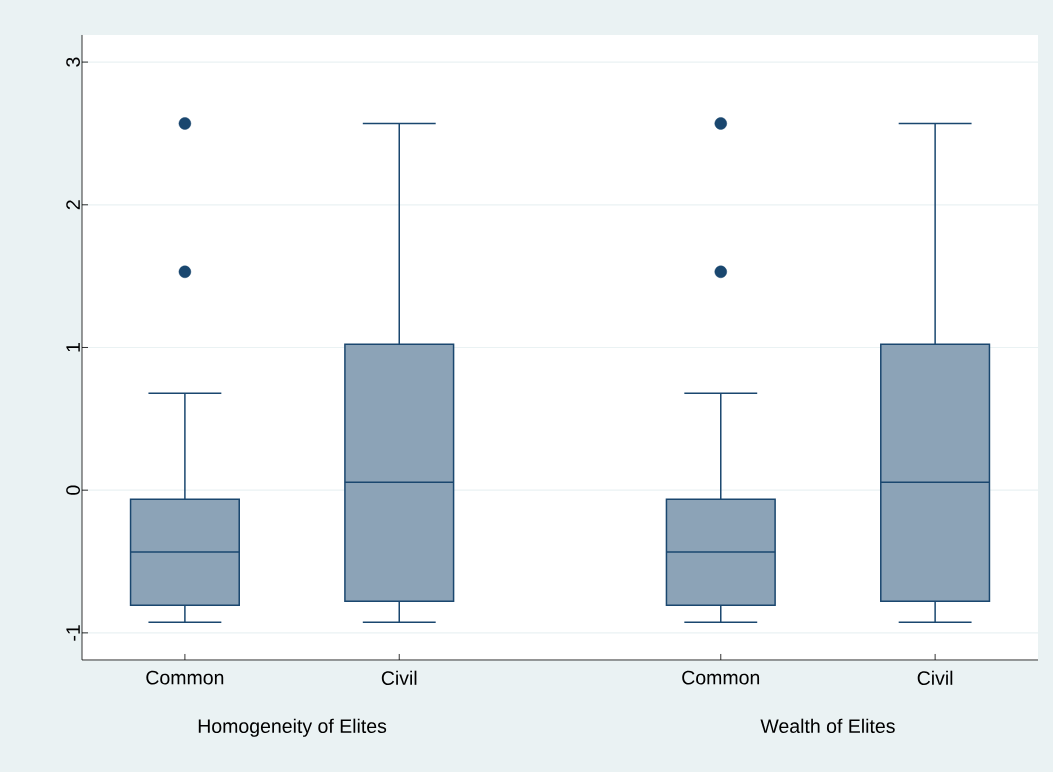  What do you see at coordinates (73, 62) in the screenshot?
I see `y-tick-label: 3` at bounding box center [73, 62].